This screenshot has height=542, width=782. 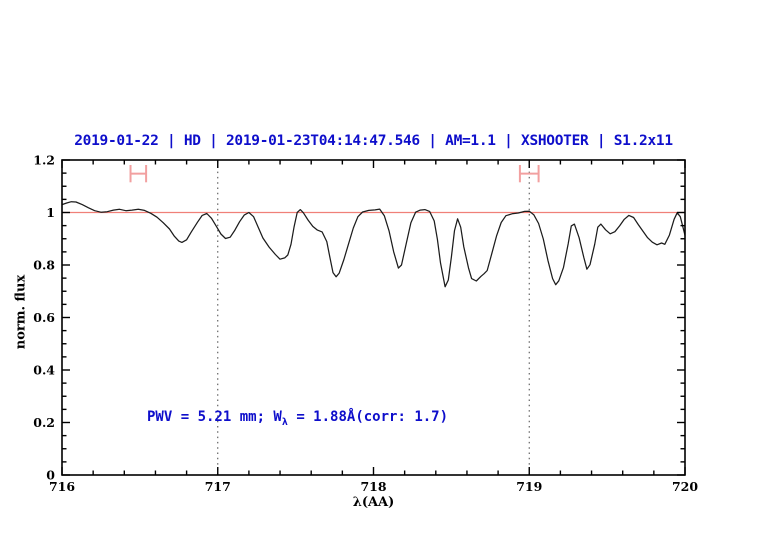 I want to click on x-tick-label: 720, so click(x=685, y=486).